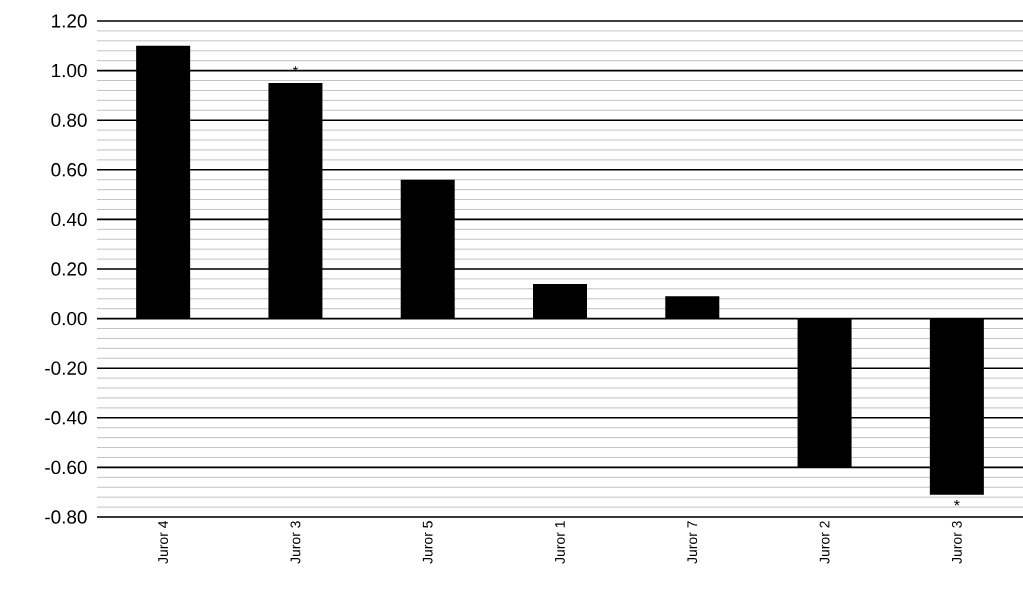 The width and height of the screenshot is (1023, 596). Describe the element at coordinates (69, 219) in the screenshot. I see `y-tick-label: 0.40` at that location.